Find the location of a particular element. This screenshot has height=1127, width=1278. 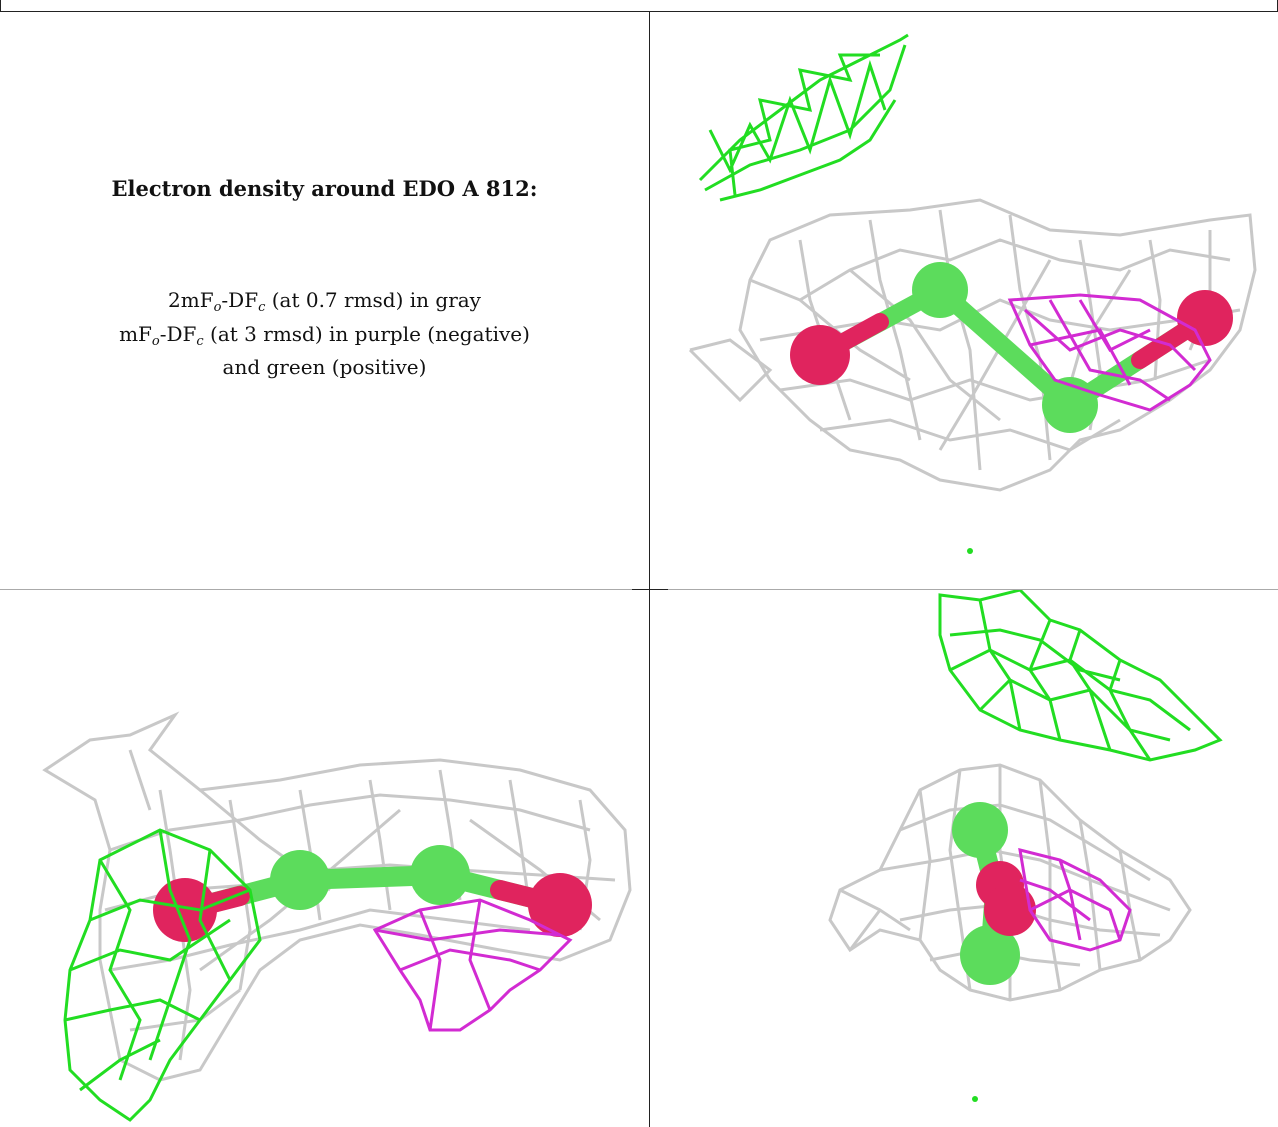

caption-line2-mid: -DF is located at coordinates (178, 334).